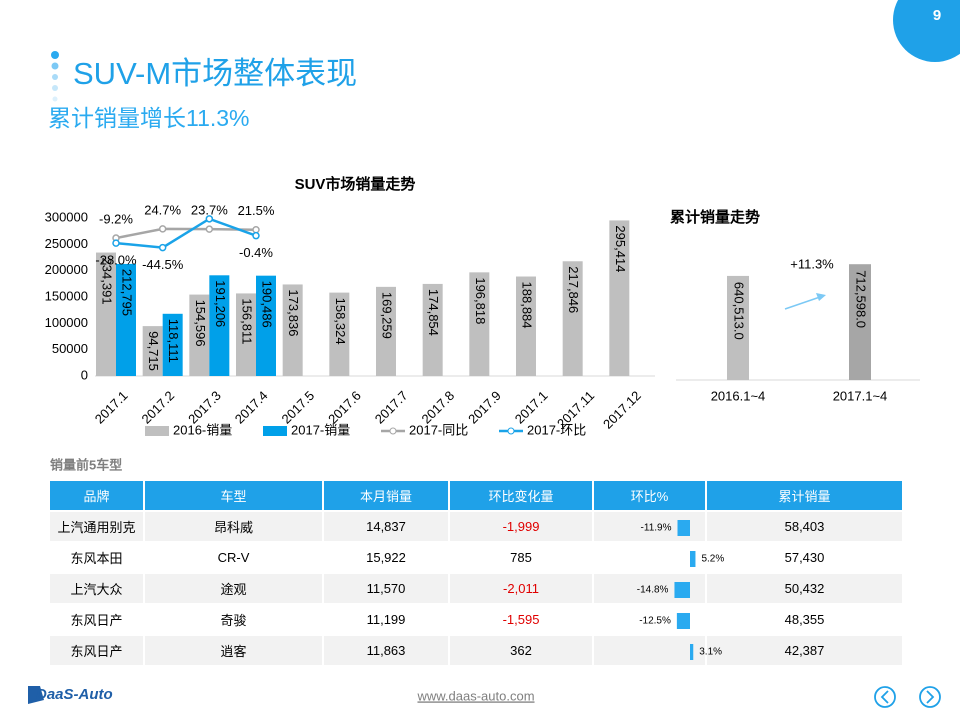 Image resolution: width=960 pixels, height=720 pixels. I want to click on table-row: 上汽大众 途观 11,570 -2,011 50,432, so click(476, 588).